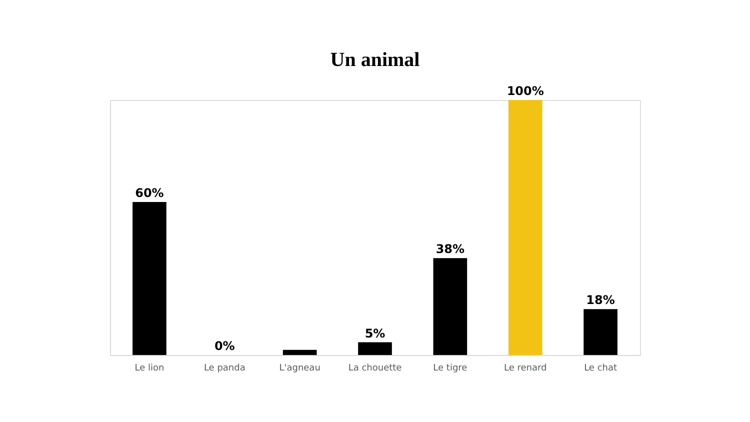 The width and height of the screenshot is (750, 422). What do you see at coordinates (600, 300) in the screenshot?
I see `data-label: 18%` at bounding box center [600, 300].